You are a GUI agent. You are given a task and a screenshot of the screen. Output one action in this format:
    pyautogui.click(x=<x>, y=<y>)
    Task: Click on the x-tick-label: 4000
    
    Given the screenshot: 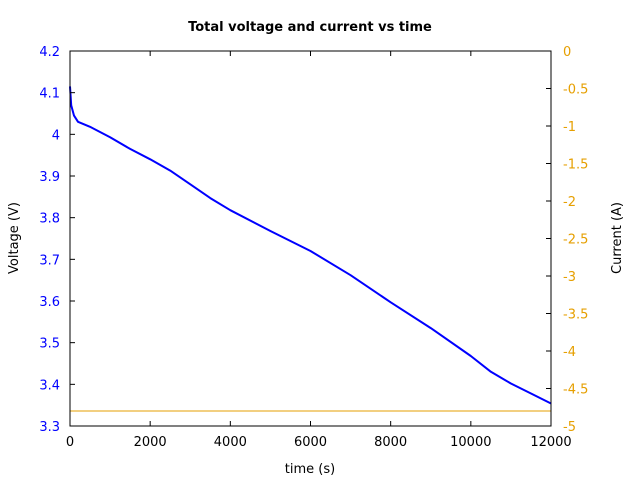 What is the action you would take?
    pyautogui.click(x=230, y=442)
    